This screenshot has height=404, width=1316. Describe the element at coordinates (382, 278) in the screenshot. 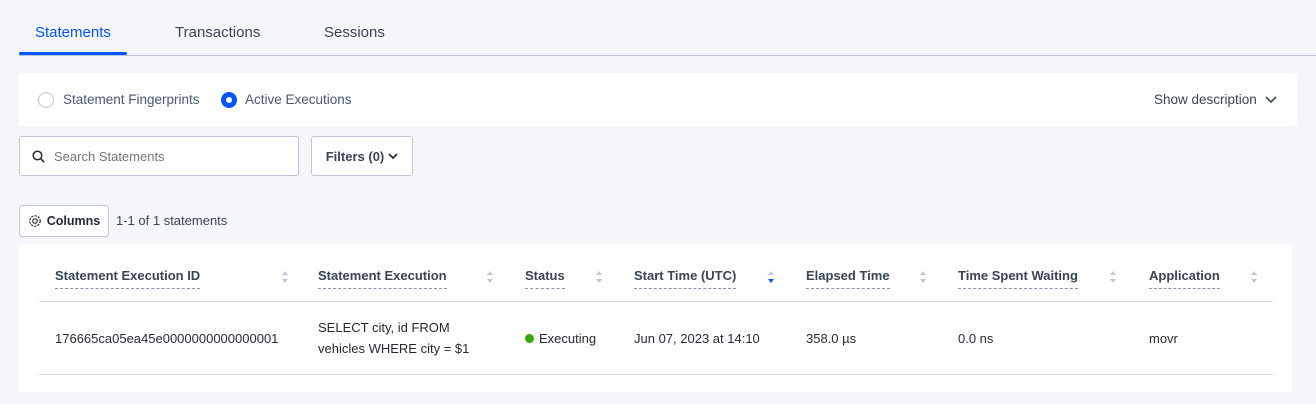

I see `header-statement-execution: Statement Execution` at that location.